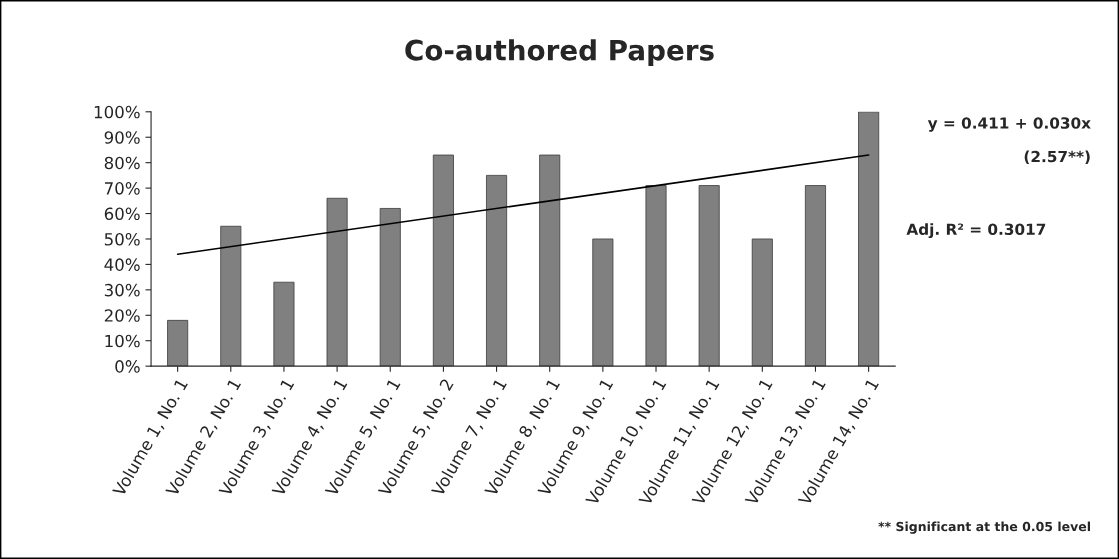  What do you see at coordinates (559, 53) in the screenshot?
I see `chart-title: Co-authored Papers` at bounding box center [559, 53].